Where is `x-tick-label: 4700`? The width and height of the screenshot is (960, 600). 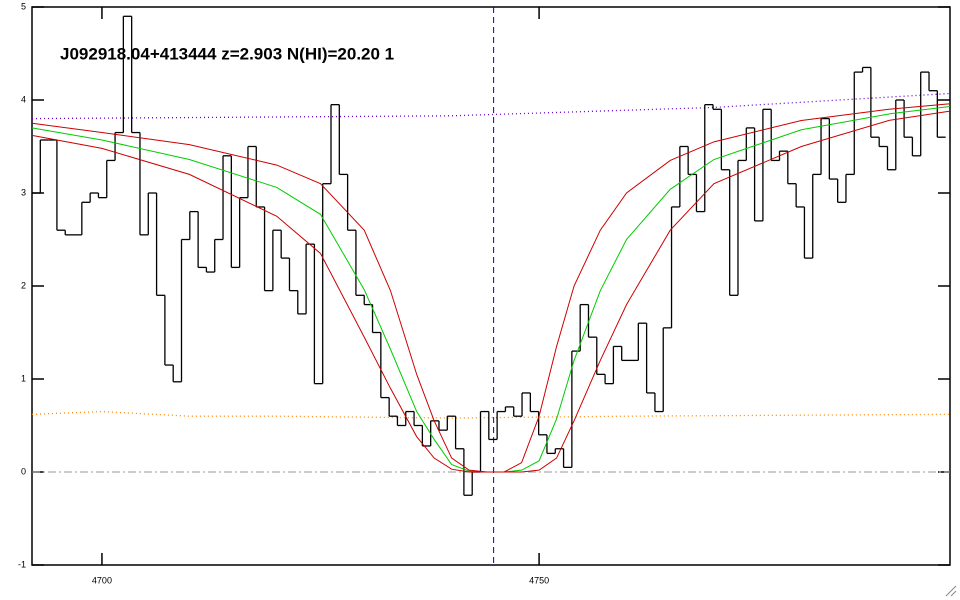
x-tick-label: 4700 is located at coordinates (102, 580).